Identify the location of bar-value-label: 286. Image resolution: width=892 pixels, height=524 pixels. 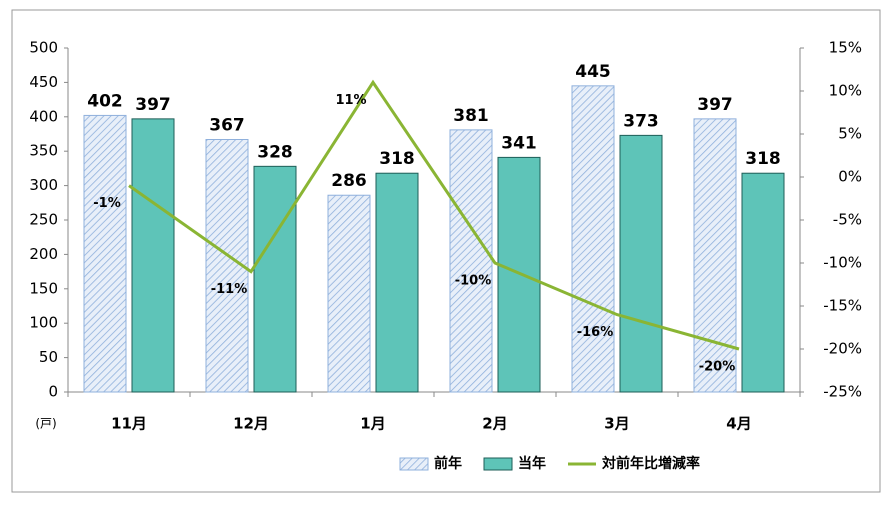
(349, 181).